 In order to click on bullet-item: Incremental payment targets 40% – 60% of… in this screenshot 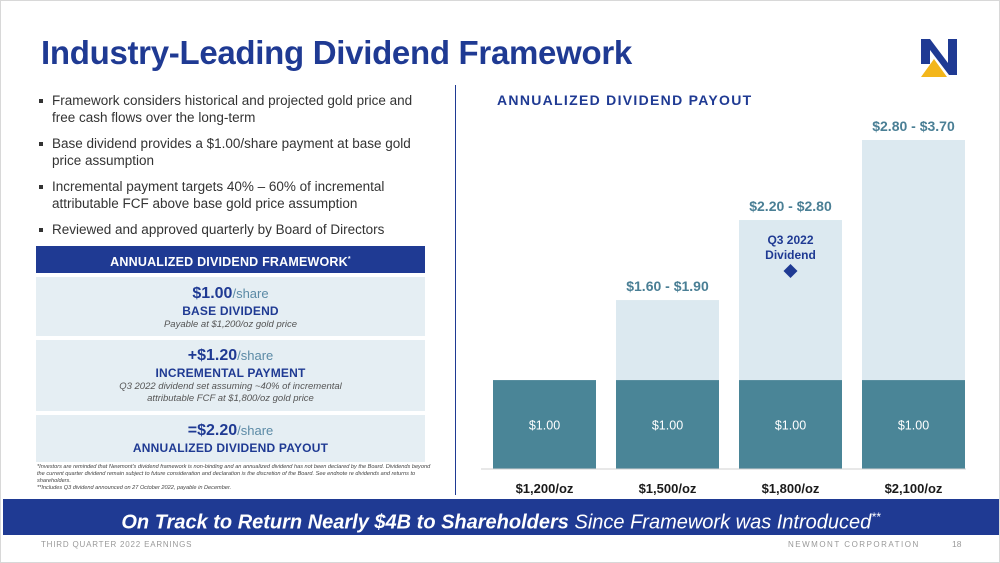, I will do `click(232, 195)`.